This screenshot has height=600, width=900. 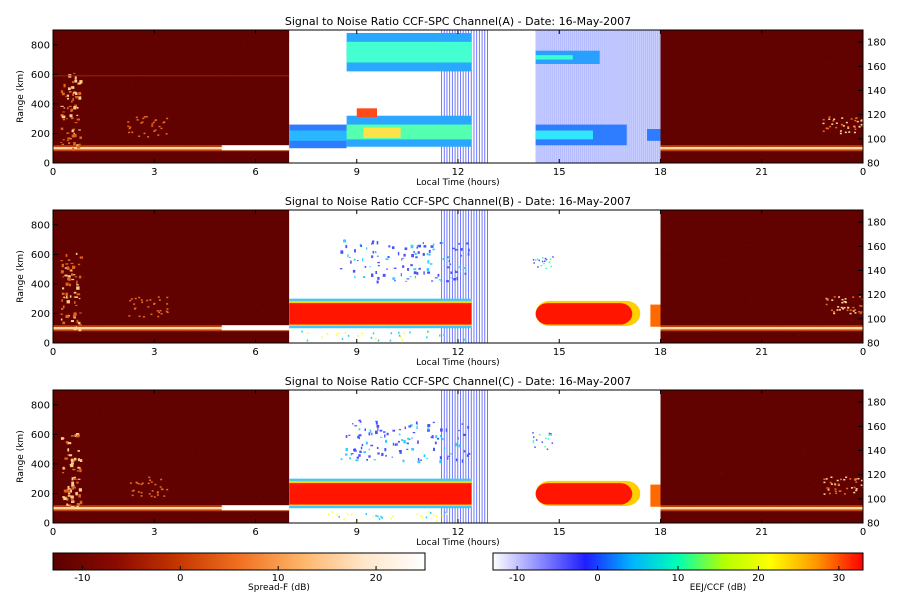 What do you see at coordinates (559, 172) in the screenshot?
I see `x-tick-label: 15` at bounding box center [559, 172].